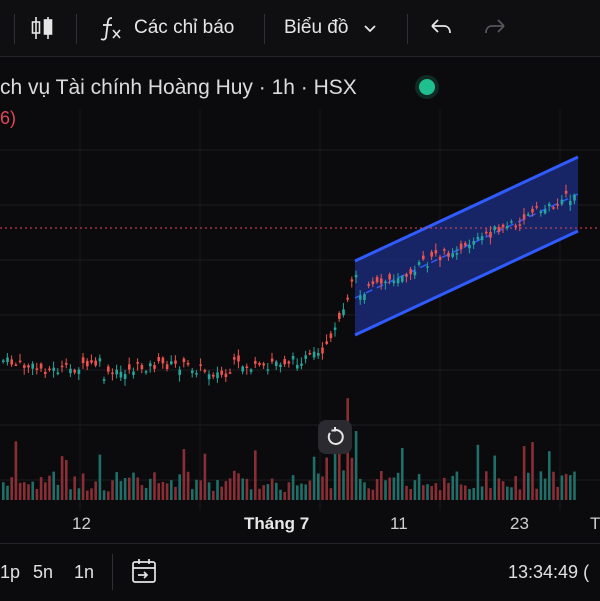 This screenshot has width=600, height=601. What do you see at coordinates (332, 28) in the screenshot?
I see `chart-type-dropdown: Biểu đồ` at bounding box center [332, 28].